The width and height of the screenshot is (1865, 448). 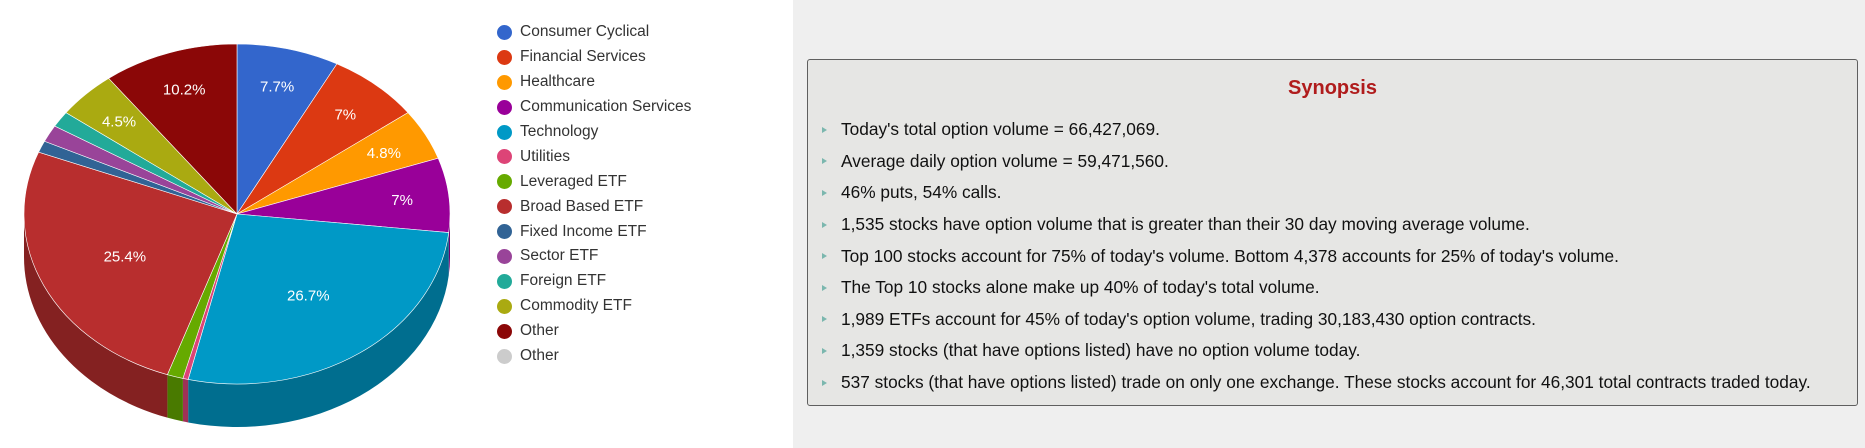 I want to click on pie-data-labels: 7.7% 7% 4.8% 7% 26.7% 25.4% 4.5% 10.2%, so click(x=257, y=191).